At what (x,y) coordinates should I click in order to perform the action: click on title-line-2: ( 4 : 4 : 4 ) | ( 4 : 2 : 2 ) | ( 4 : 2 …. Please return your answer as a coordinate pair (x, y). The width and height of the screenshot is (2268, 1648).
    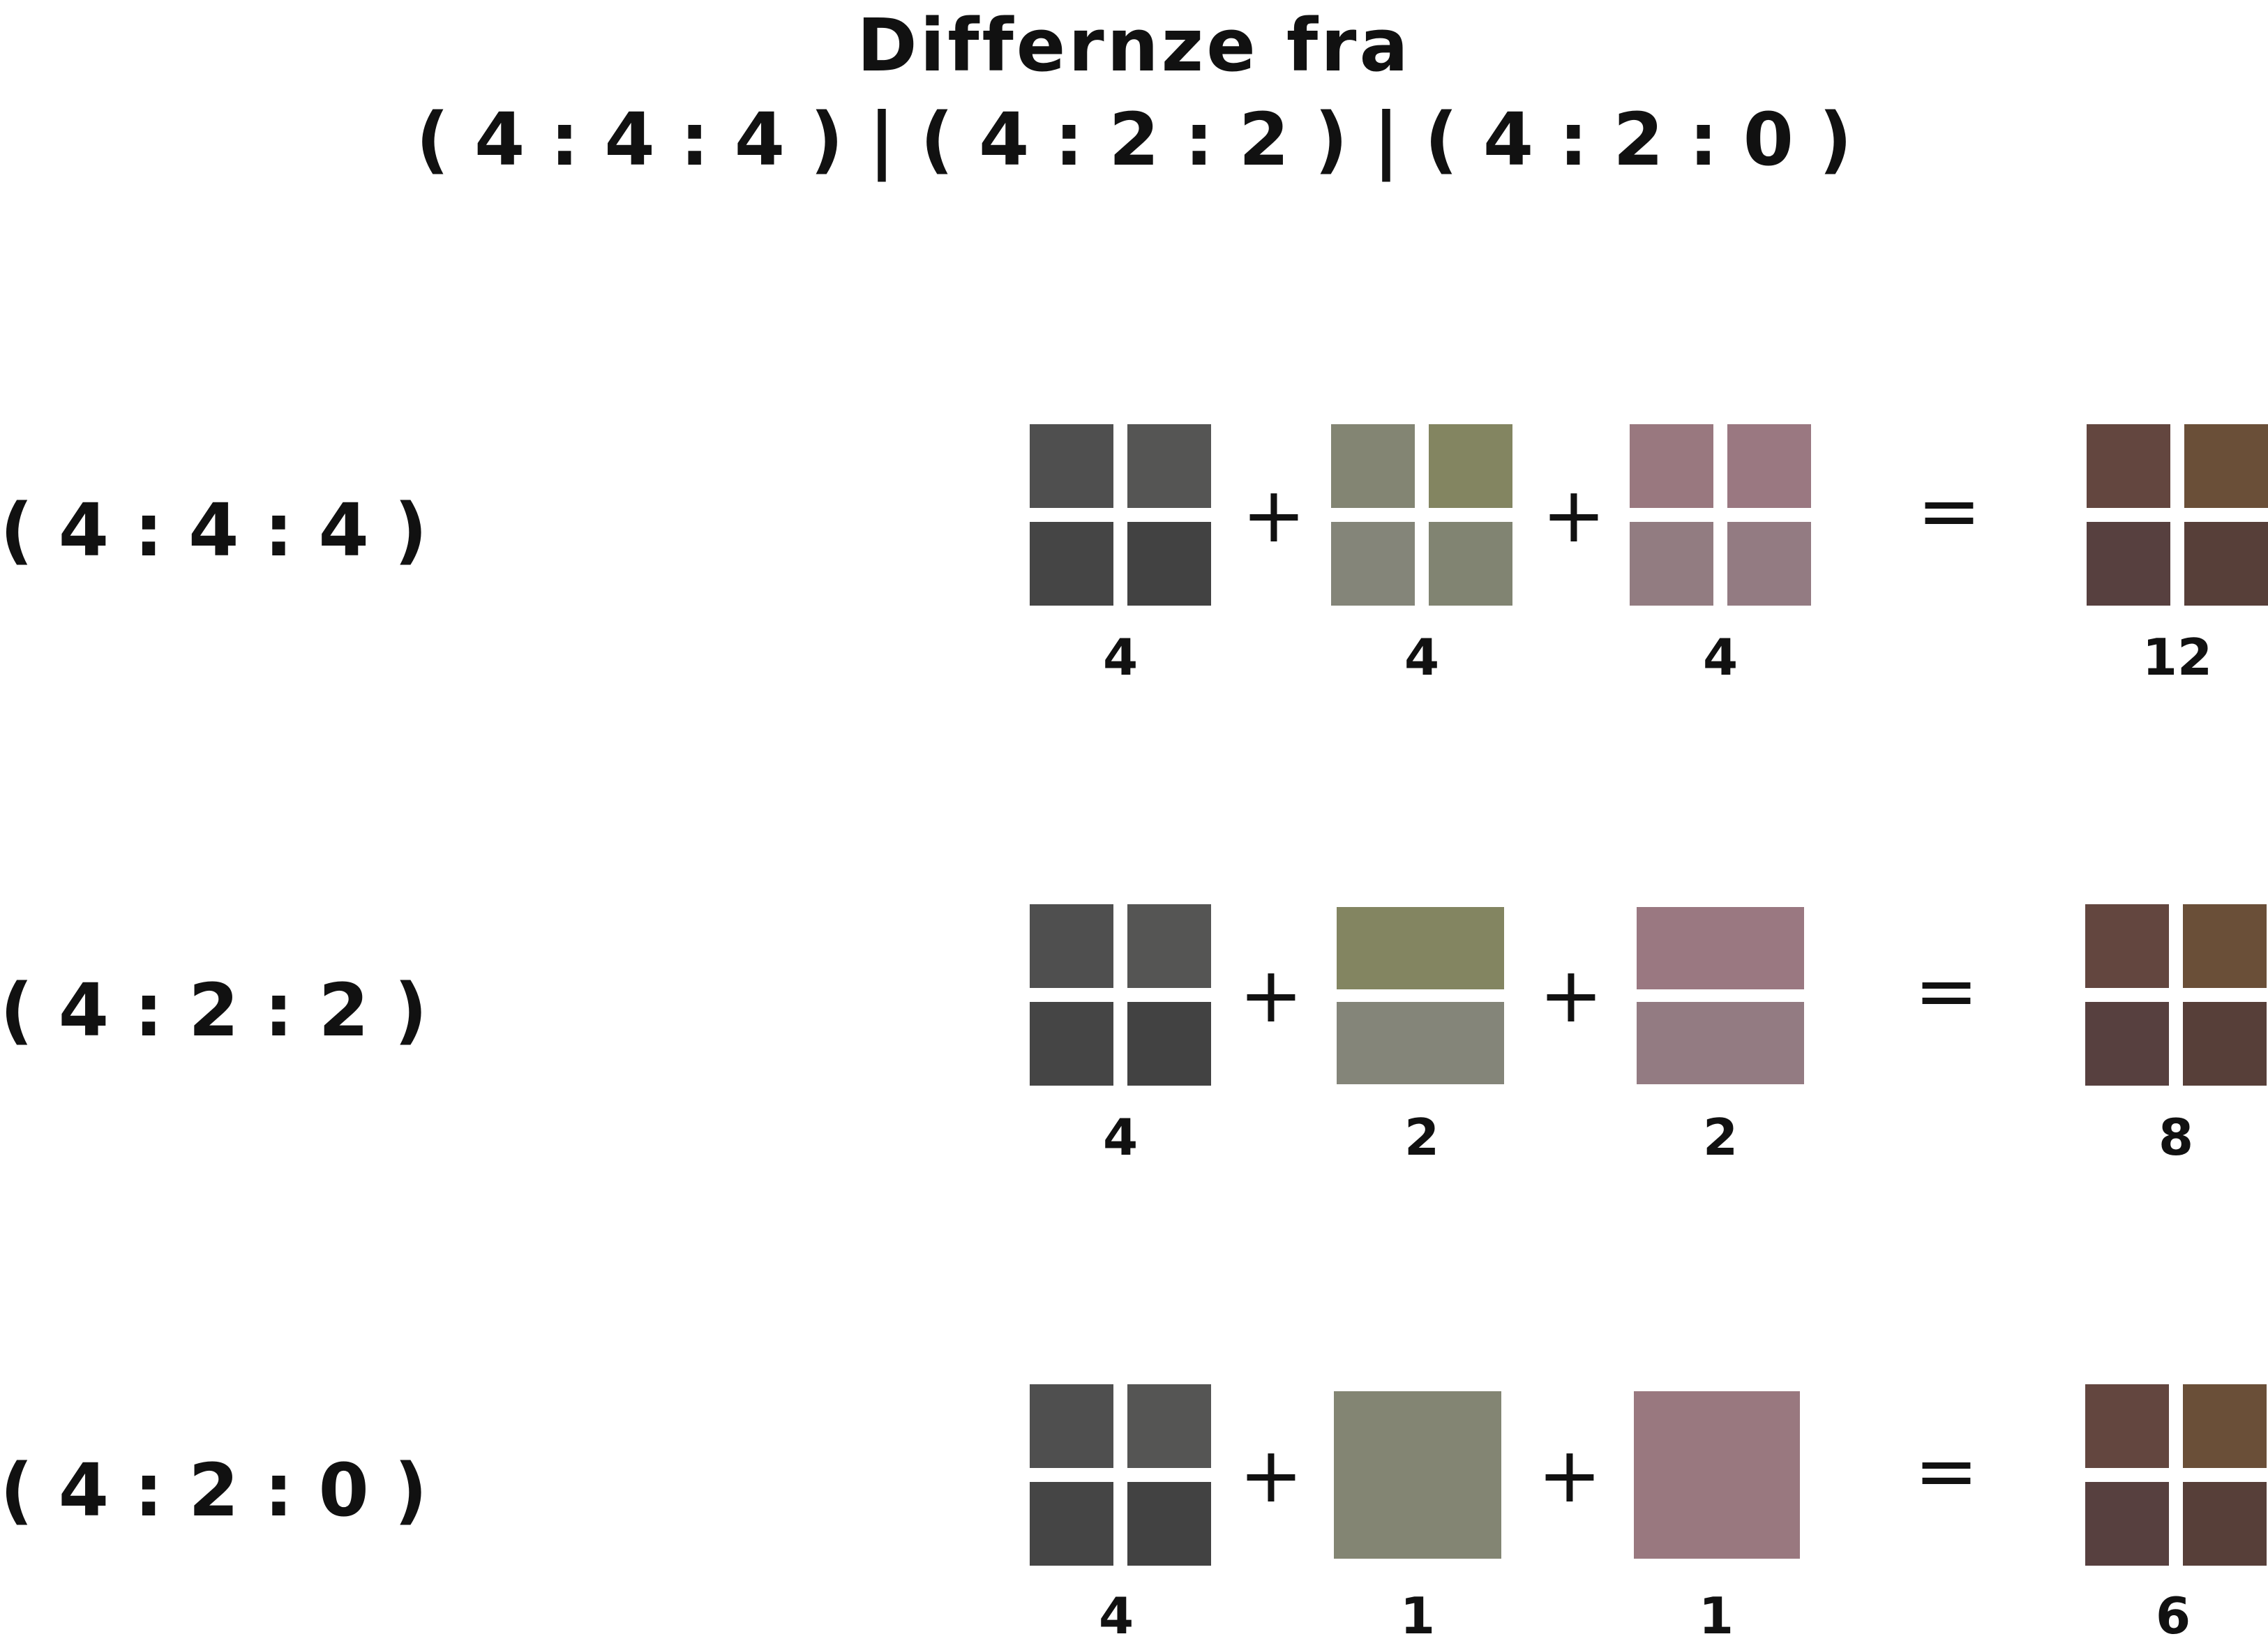
    Looking at the image, I should click on (1134, 139).